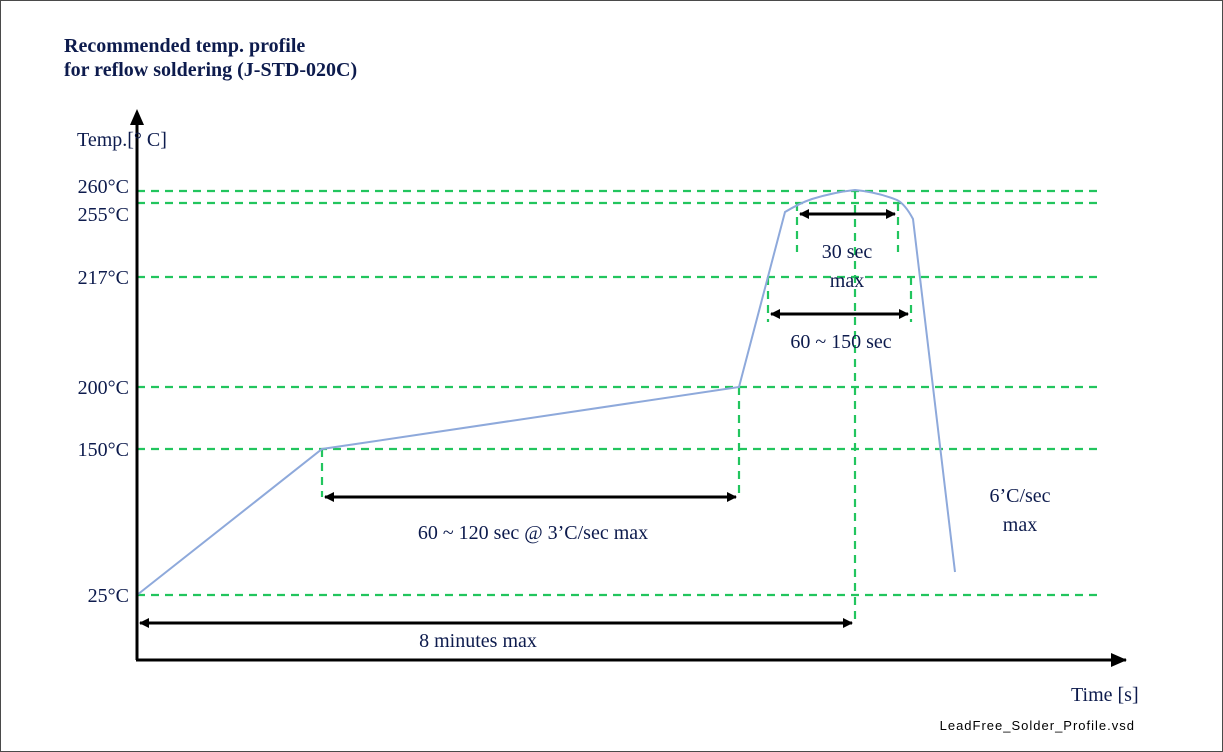  Describe the element at coordinates (1019, 496) in the screenshot. I see `annotation-cooling-rate-line-1: 6’C/sec` at that location.